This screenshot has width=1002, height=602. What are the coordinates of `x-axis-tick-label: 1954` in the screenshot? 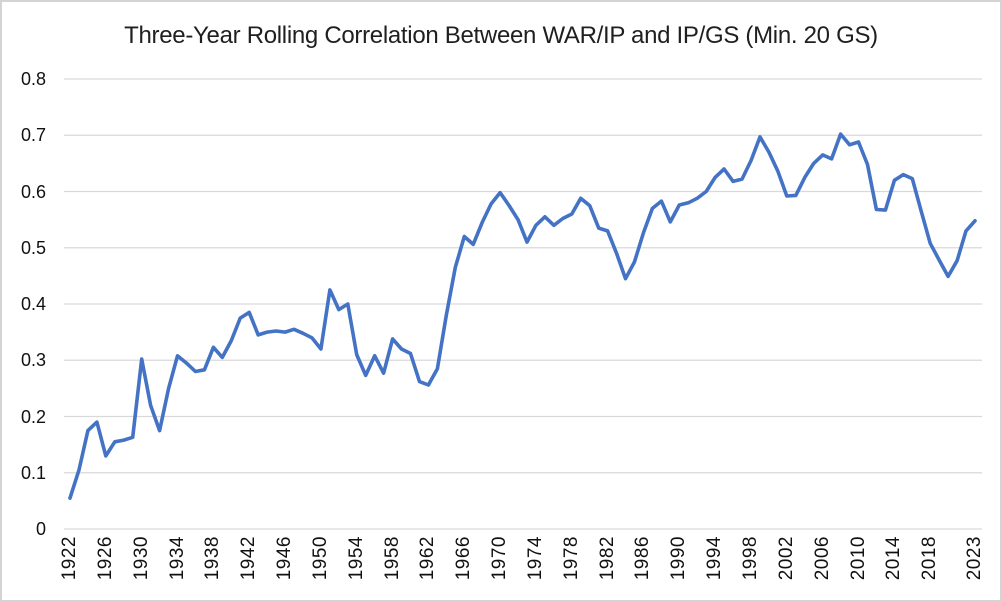 It's located at (356, 558).